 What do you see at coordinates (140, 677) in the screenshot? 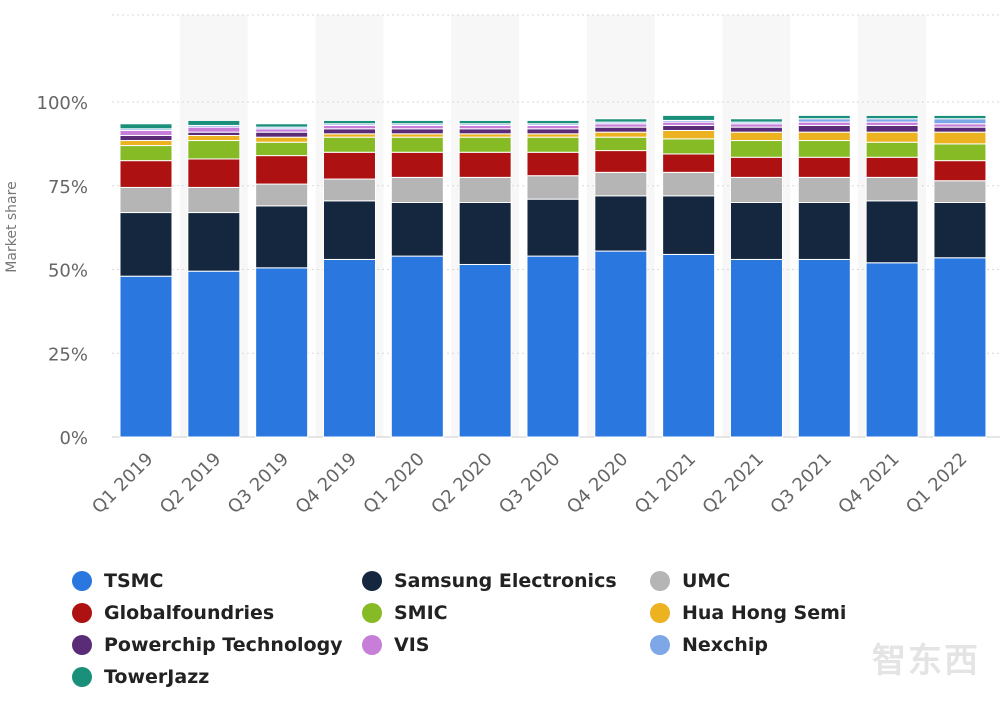
I see `legend-item: TowerJazz` at bounding box center [140, 677].